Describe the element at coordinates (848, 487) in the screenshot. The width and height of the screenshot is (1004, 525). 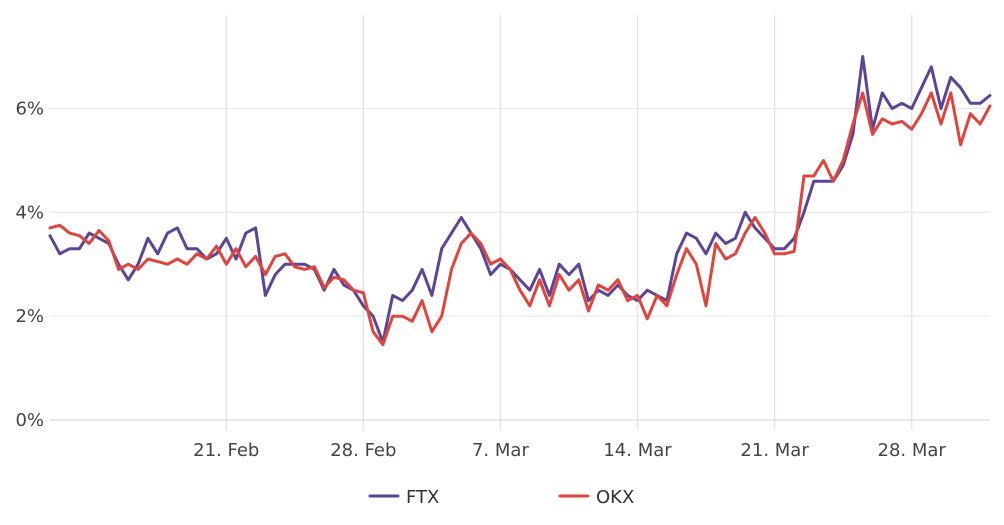
I see `watermark-text: 知乎 @崛起大帅` at that location.